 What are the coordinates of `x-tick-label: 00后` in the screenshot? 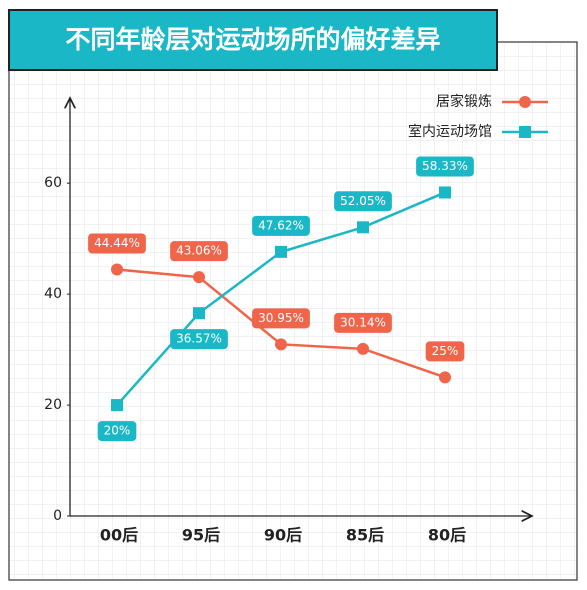 It's located at (119, 535).